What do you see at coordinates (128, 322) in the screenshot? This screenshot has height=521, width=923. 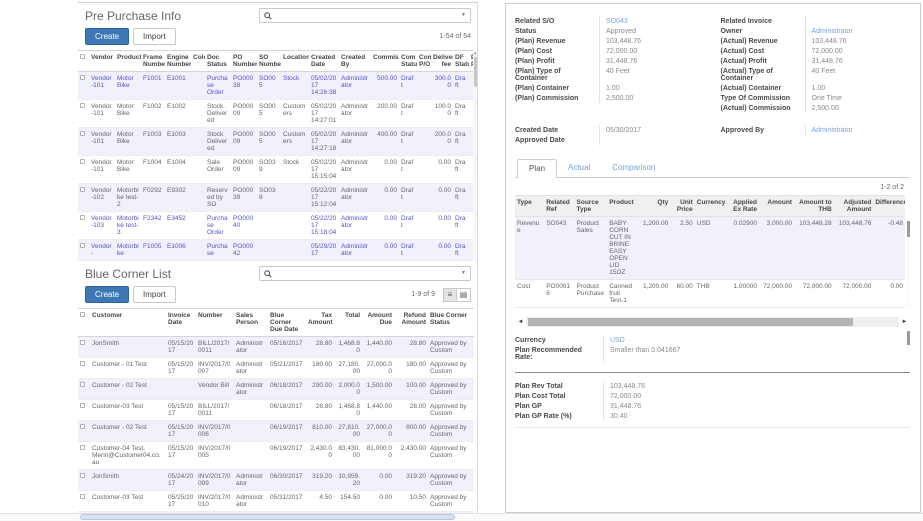 I see `column-header-customer: Customer` at bounding box center [128, 322].